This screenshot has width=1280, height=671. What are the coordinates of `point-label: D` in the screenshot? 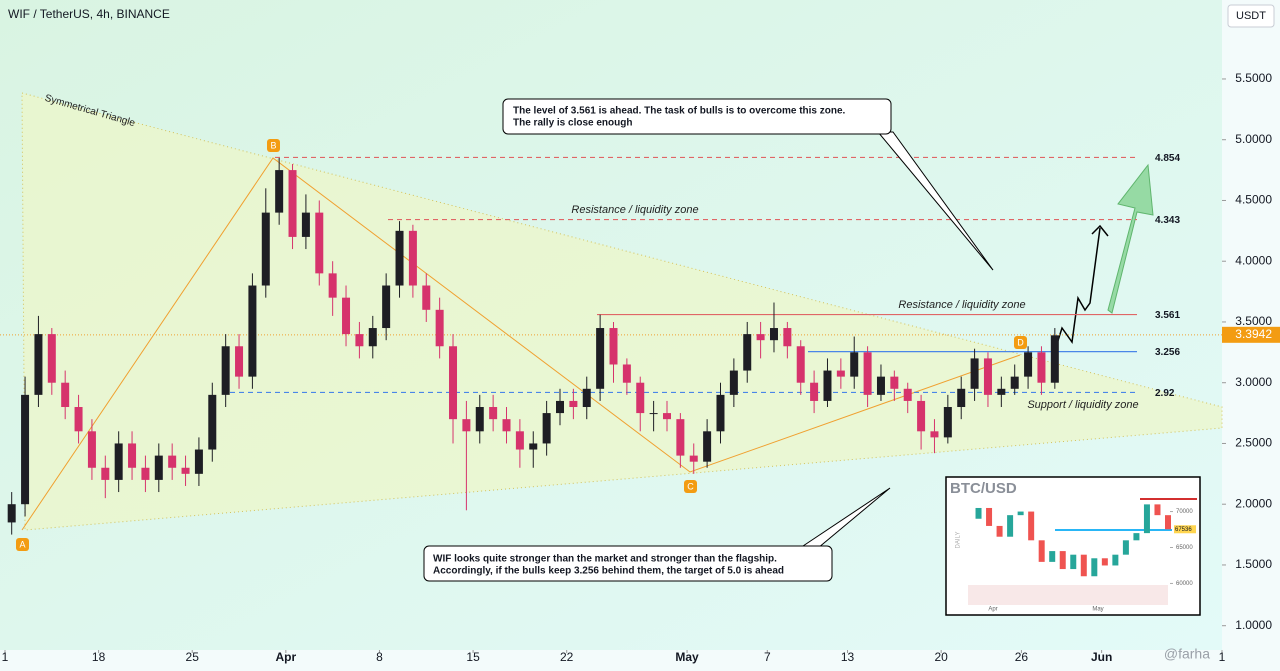 It's located at (1020, 342).